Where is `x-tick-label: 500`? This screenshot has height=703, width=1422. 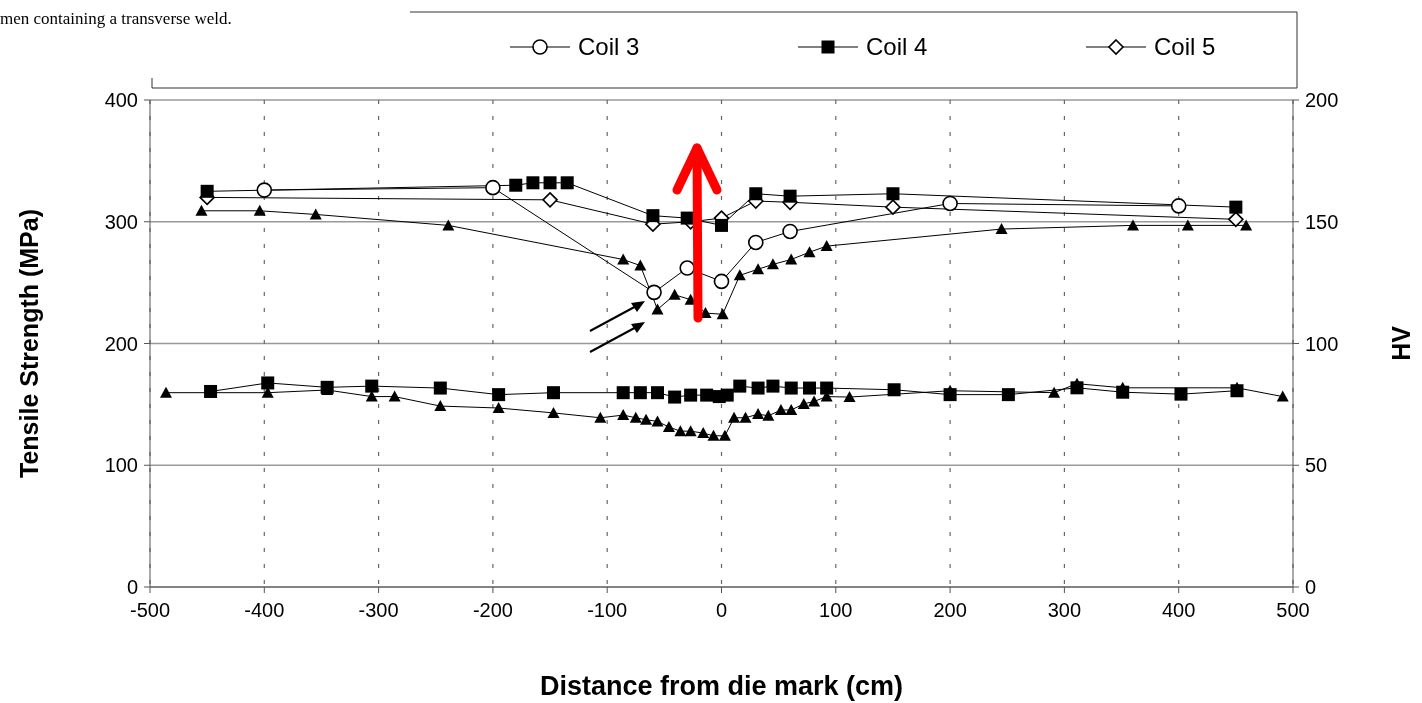
x-tick-label: 500 is located at coordinates (1293, 610).